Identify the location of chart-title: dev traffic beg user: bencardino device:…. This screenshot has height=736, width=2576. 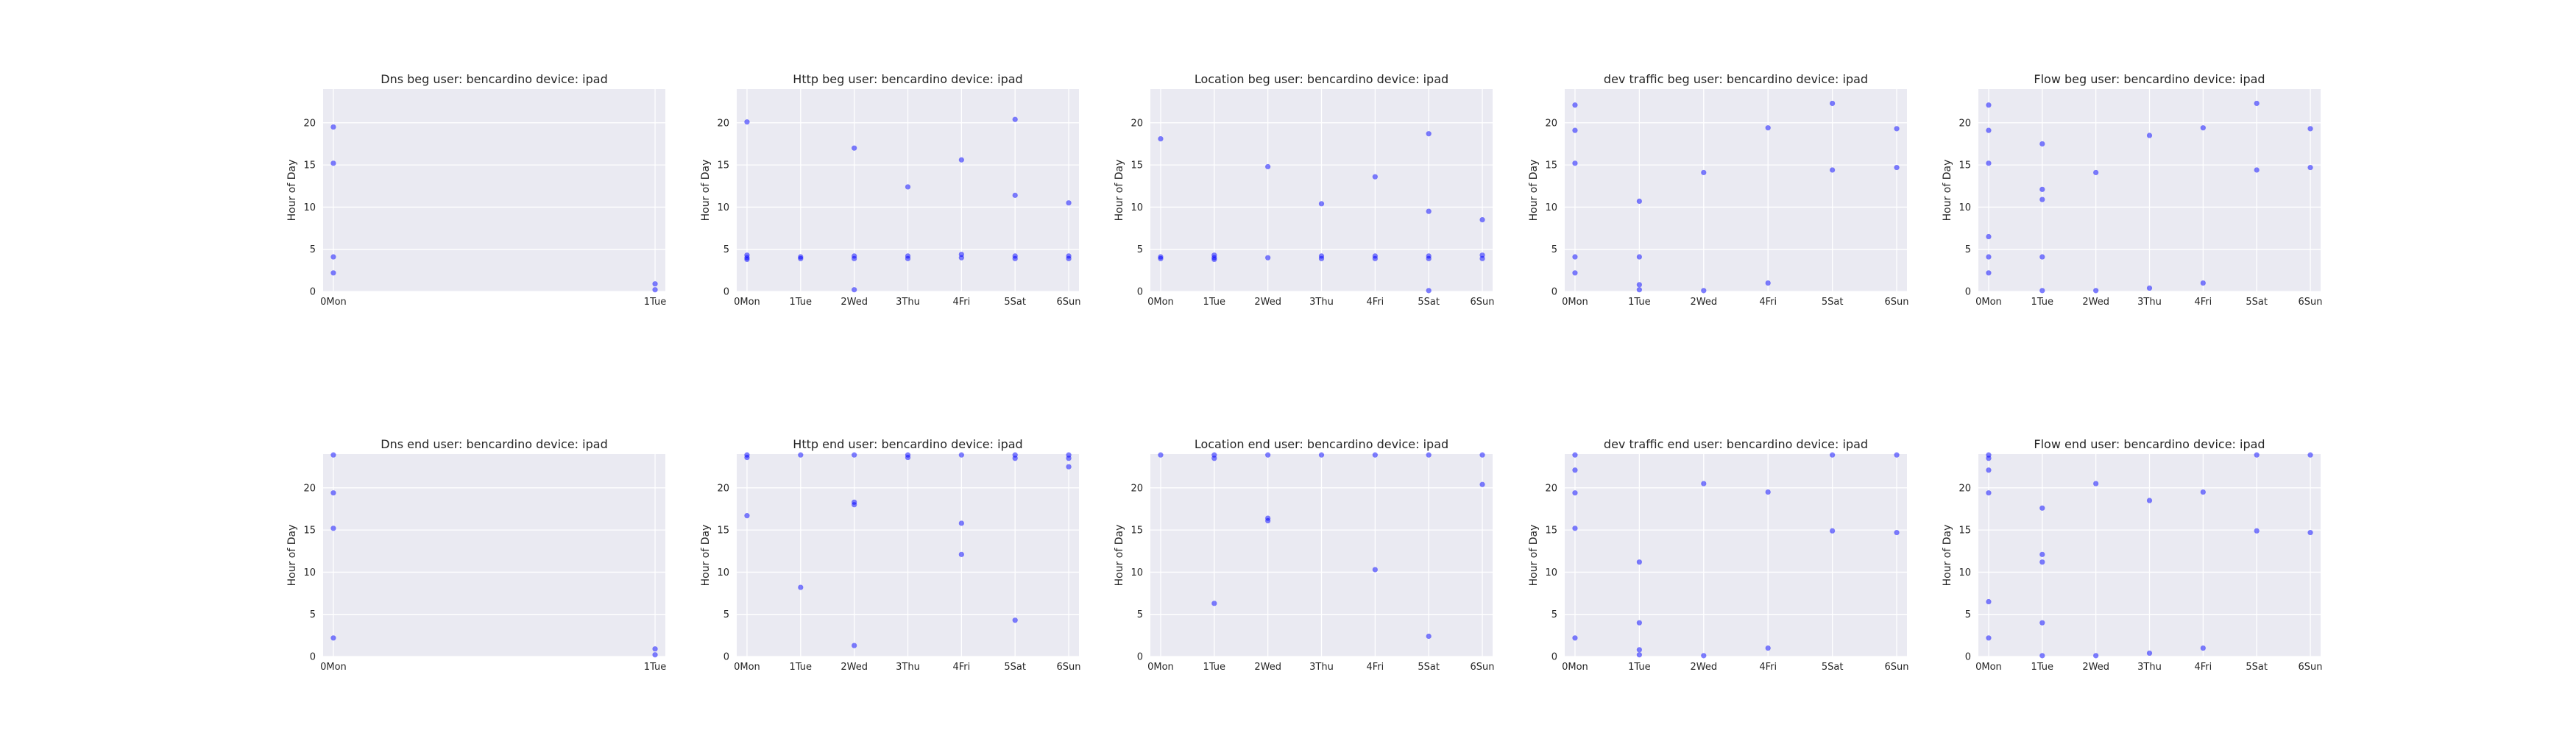
(1736, 79).